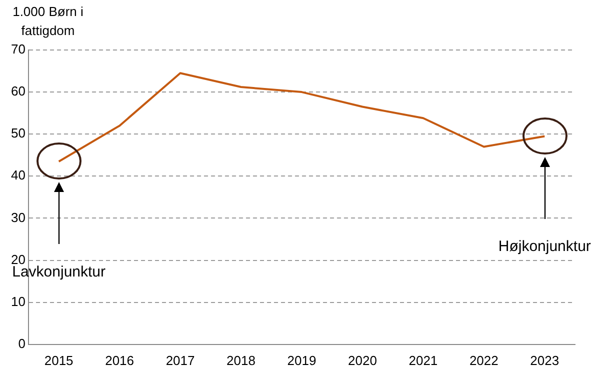 The image size is (597, 372). Describe the element at coordinates (18, 133) in the screenshot. I see `y-tick-label: 50` at that location.